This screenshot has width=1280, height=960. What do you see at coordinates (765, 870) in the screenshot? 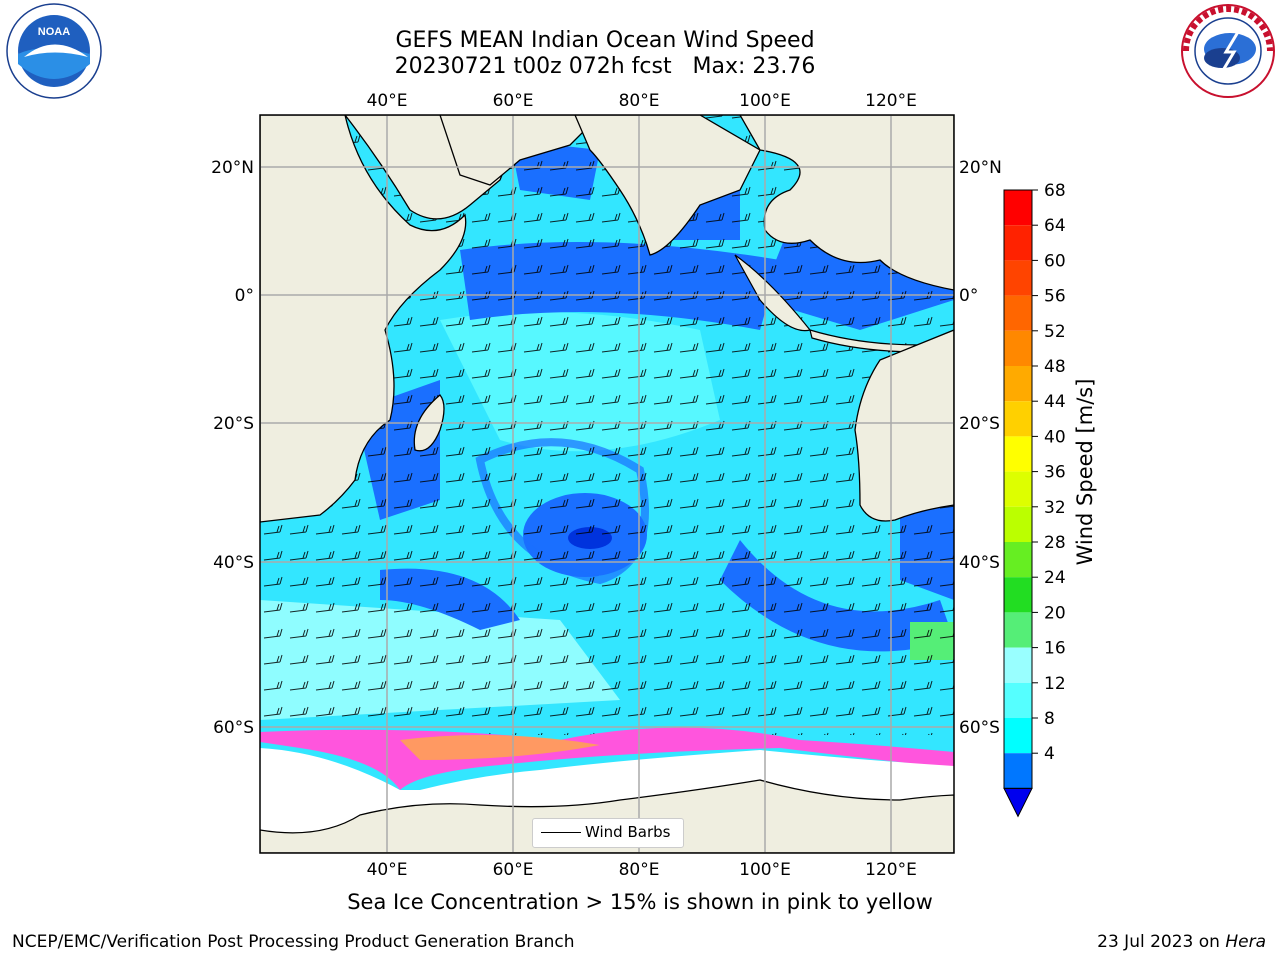
I see `lon-label-bottom: 100°E` at bounding box center [765, 870].